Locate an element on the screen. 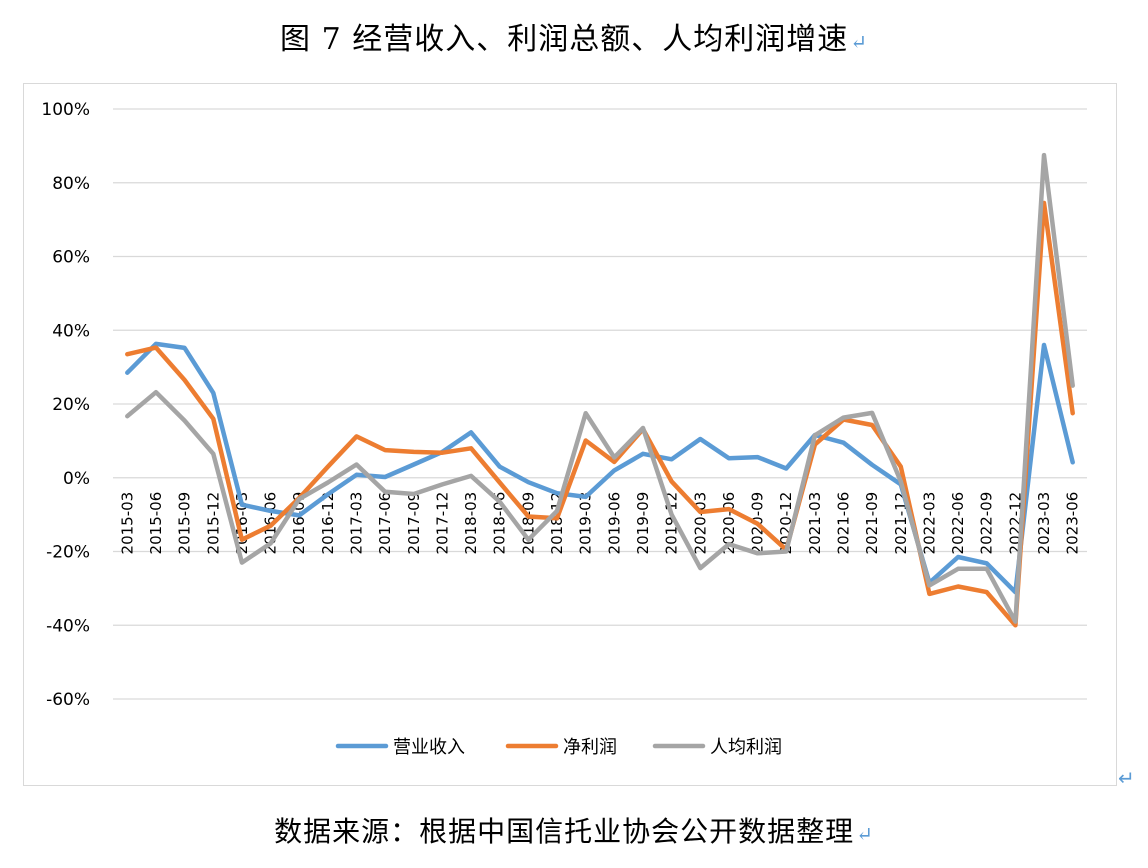  x-tick-label: 2018-03 is located at coordinates (471, 523).